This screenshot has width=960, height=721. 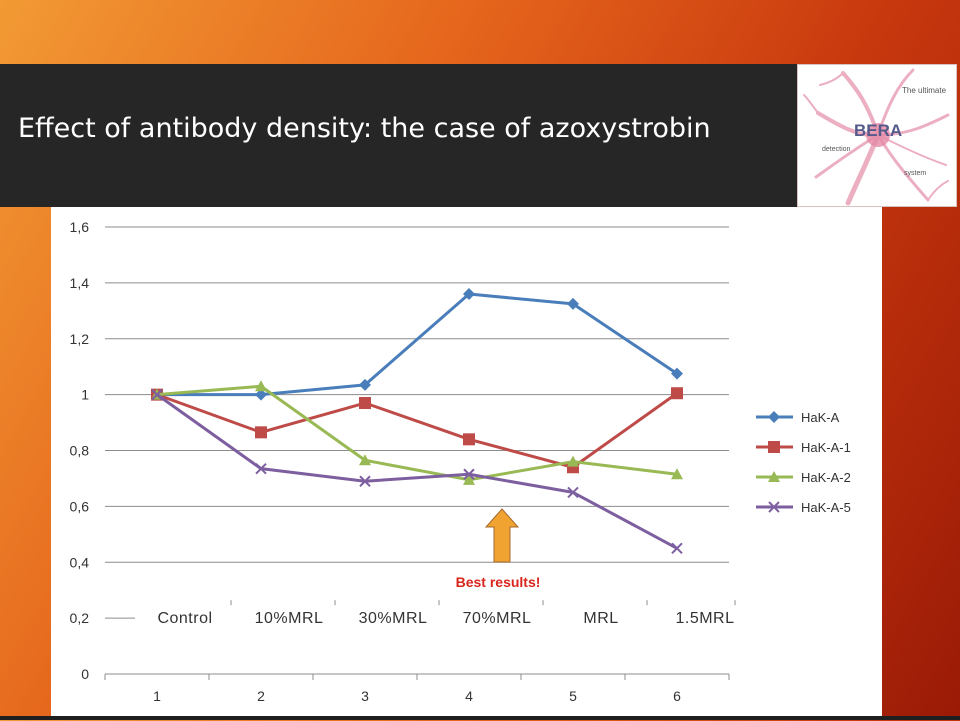 What do you see at coordinates (469, 696) in the screenshot?
I see `x-tick-label: 4` at bounding box center [469, 696].